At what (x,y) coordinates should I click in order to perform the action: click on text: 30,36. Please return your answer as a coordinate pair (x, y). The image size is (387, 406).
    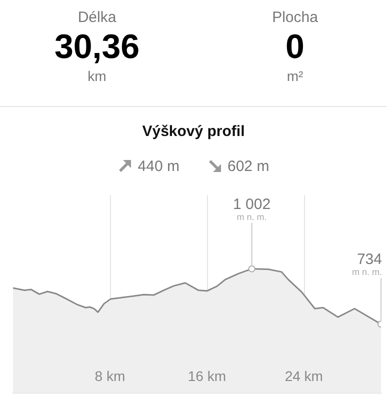
    Looking at the image, I should click on (97, 47).